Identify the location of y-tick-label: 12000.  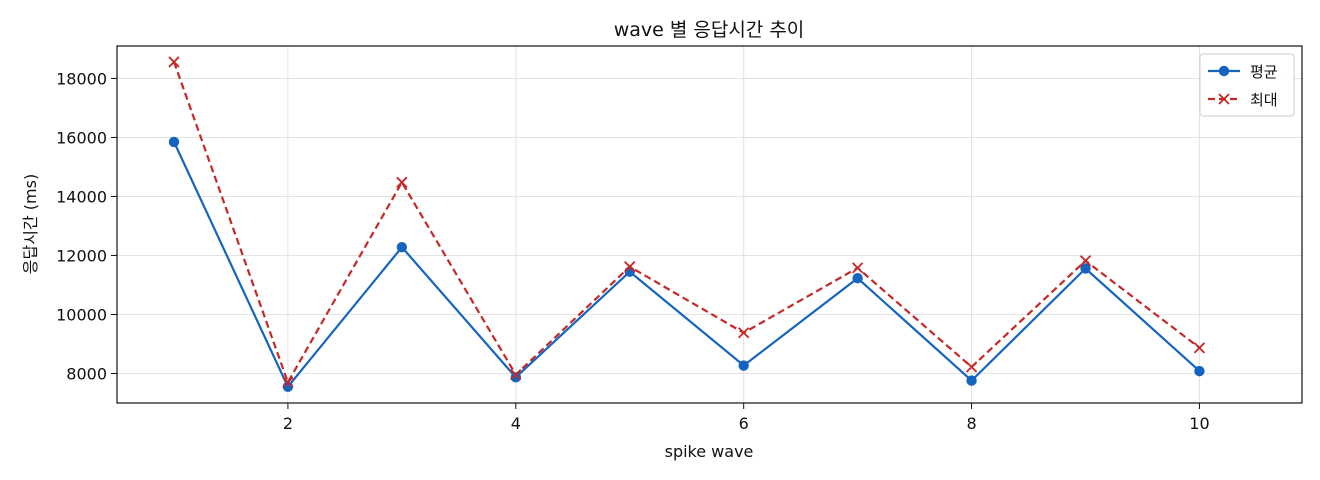
(81, 255).